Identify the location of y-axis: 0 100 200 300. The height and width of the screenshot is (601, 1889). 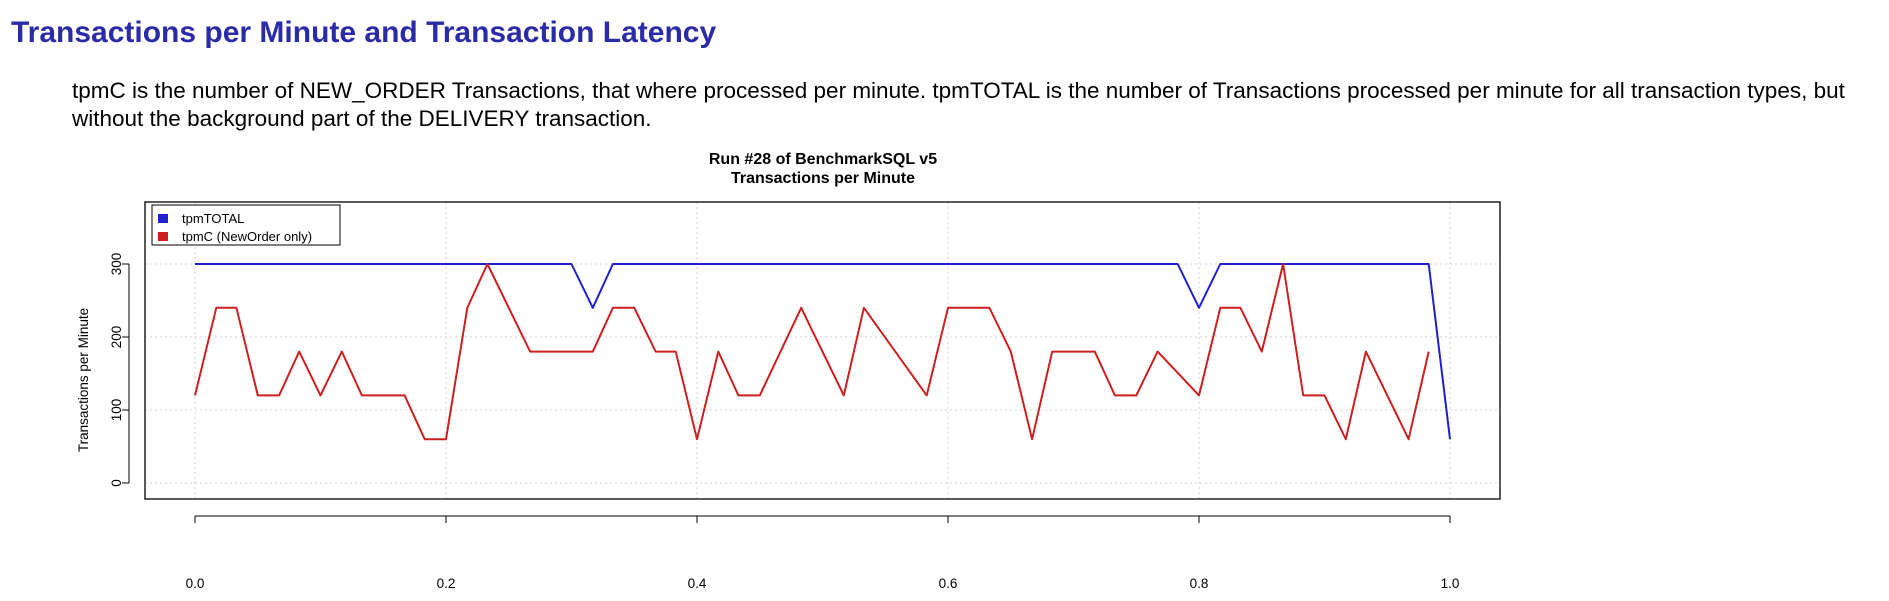
(119, 370).